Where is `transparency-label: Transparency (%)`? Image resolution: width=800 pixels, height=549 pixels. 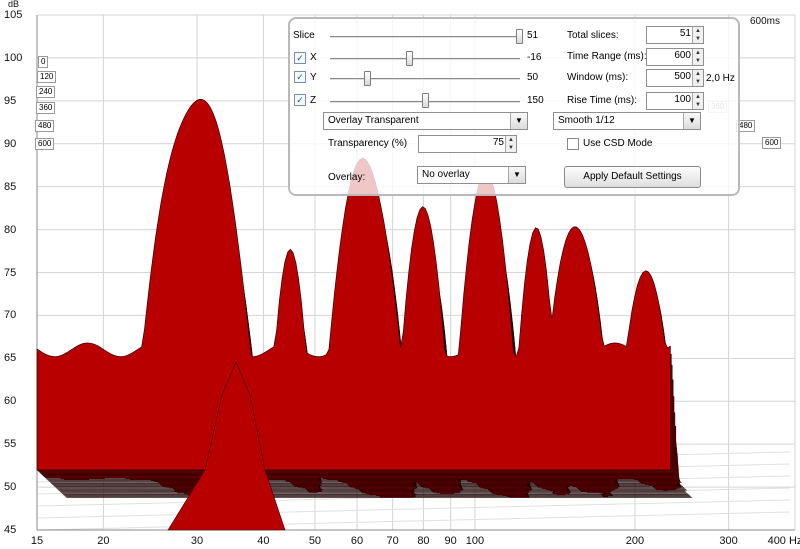 transparency-label: Transparency (%) is located at coordinates (368, 143).